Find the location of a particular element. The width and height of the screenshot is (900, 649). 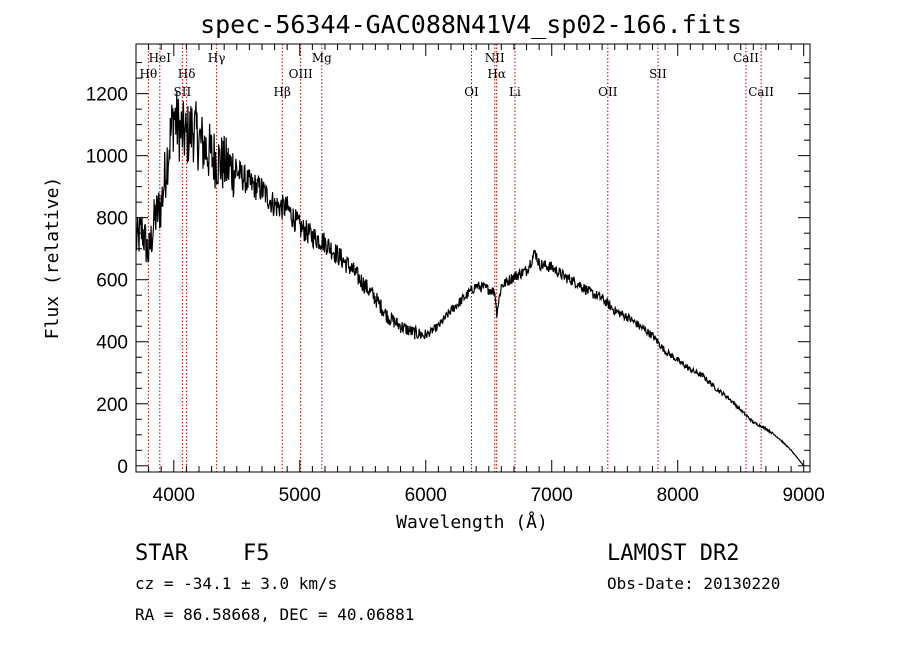

x-tick-label: 8000 is located at coordinates (678, 495).